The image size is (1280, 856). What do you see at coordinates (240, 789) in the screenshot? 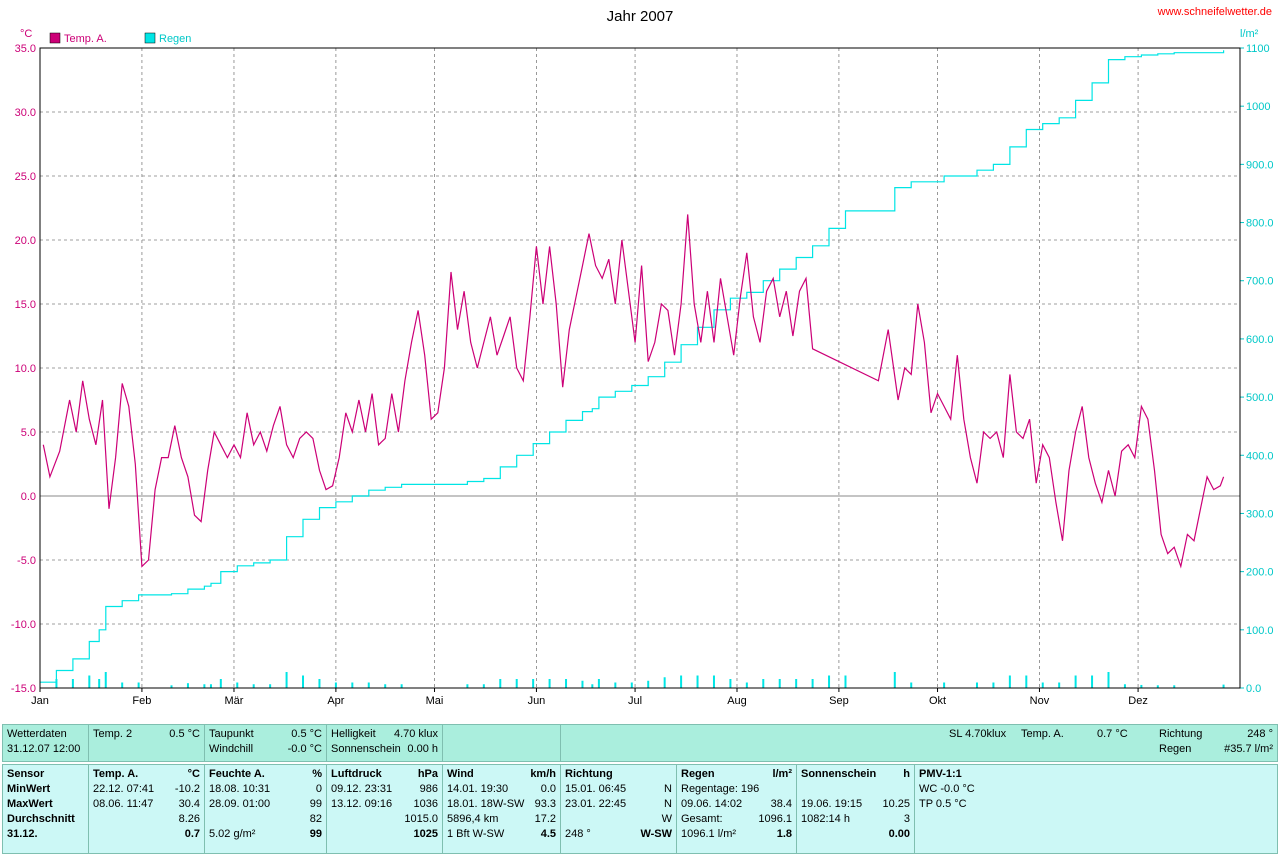
I see `humidity-min-time: 18.08. 10:31` at bounding box center [240, 789].